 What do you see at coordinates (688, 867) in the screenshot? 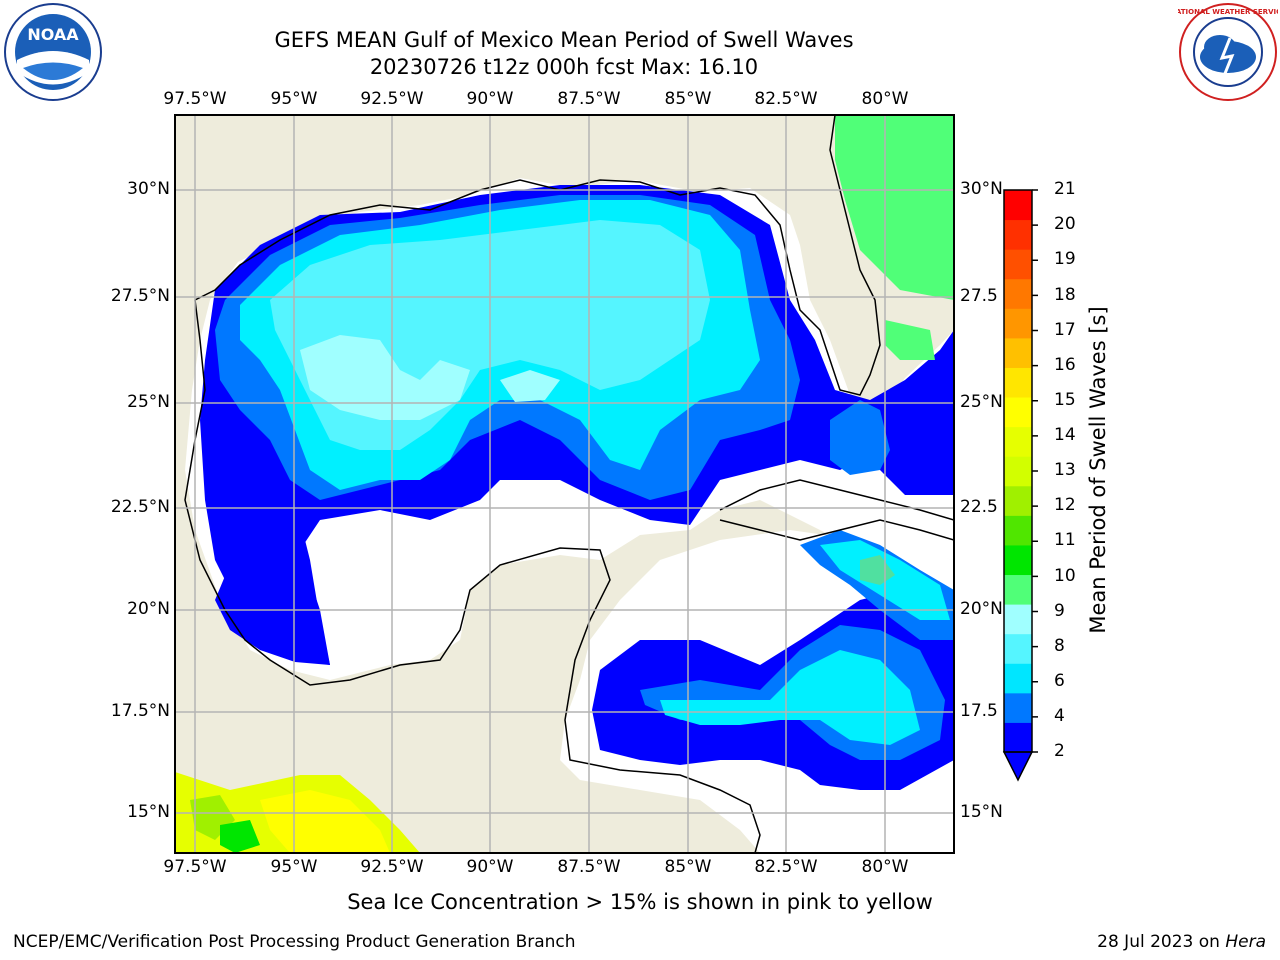
I see `lon-label-bottom: 85°W` at bounding box center [688, 867].